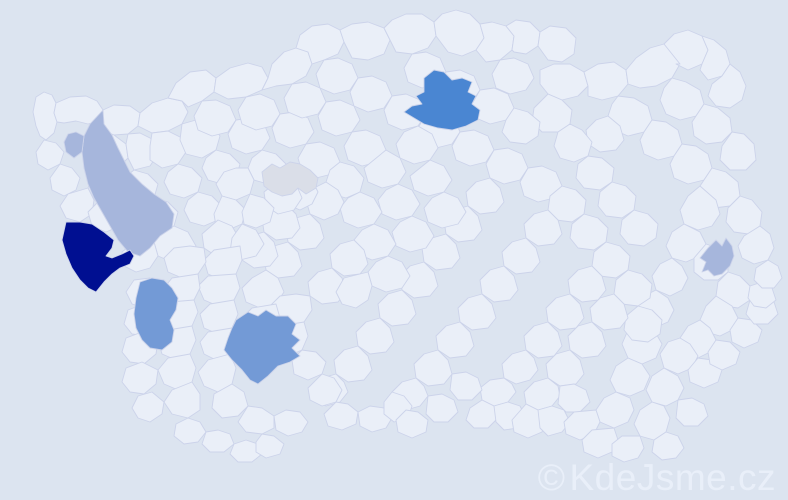  Describe the element at coordinates (74, 145) in the screenshot. I see `district-karlovy-vary-spur` at that location.